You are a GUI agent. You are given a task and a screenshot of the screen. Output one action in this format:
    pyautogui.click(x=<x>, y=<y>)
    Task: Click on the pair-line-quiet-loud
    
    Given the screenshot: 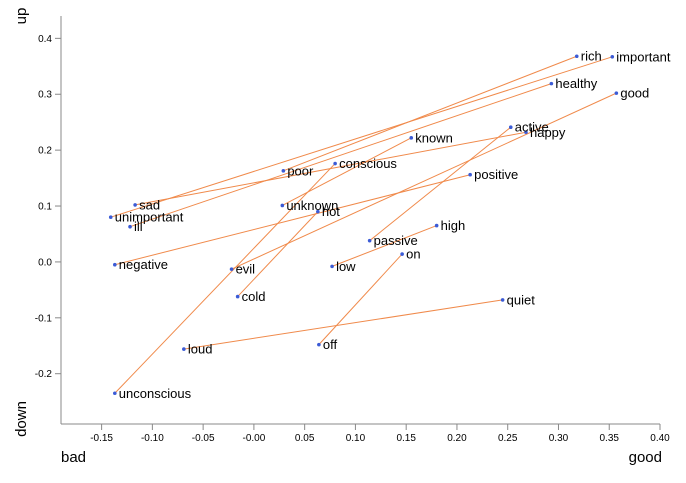 What is the action you would take?
    pyautogui.click(x=343, y=324)
    